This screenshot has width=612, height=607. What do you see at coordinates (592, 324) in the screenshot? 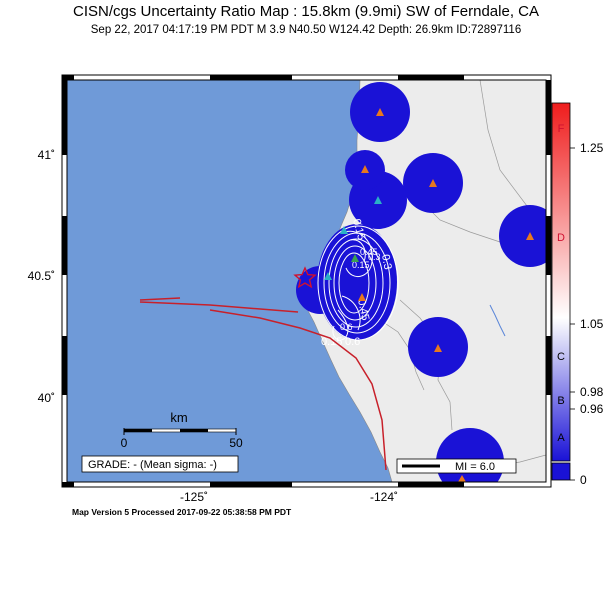
I see `colorbar-value: 1.05` at bounding box center [592, 324].